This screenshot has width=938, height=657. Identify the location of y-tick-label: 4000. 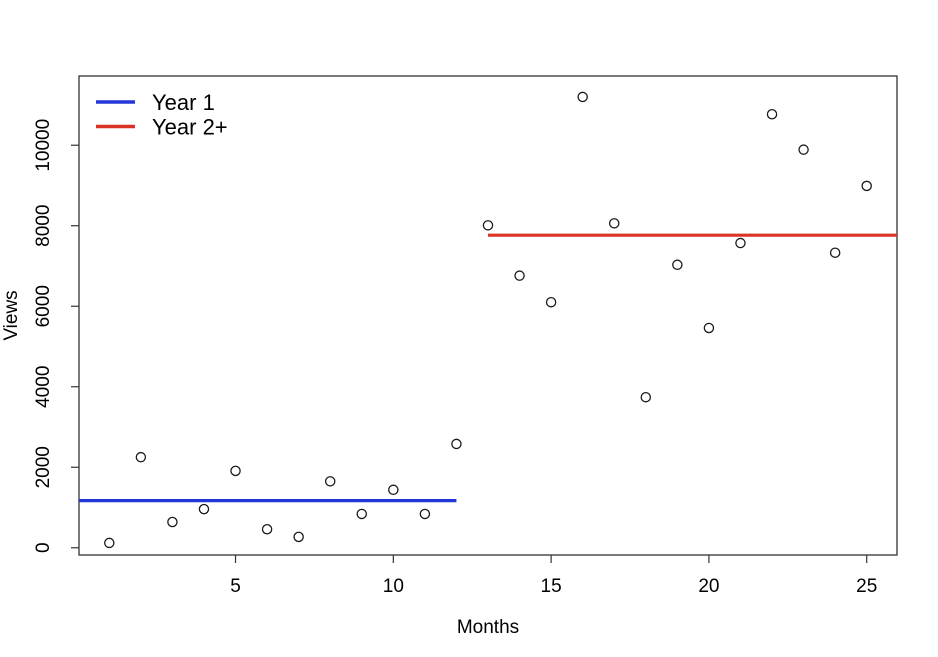
(43, 387).